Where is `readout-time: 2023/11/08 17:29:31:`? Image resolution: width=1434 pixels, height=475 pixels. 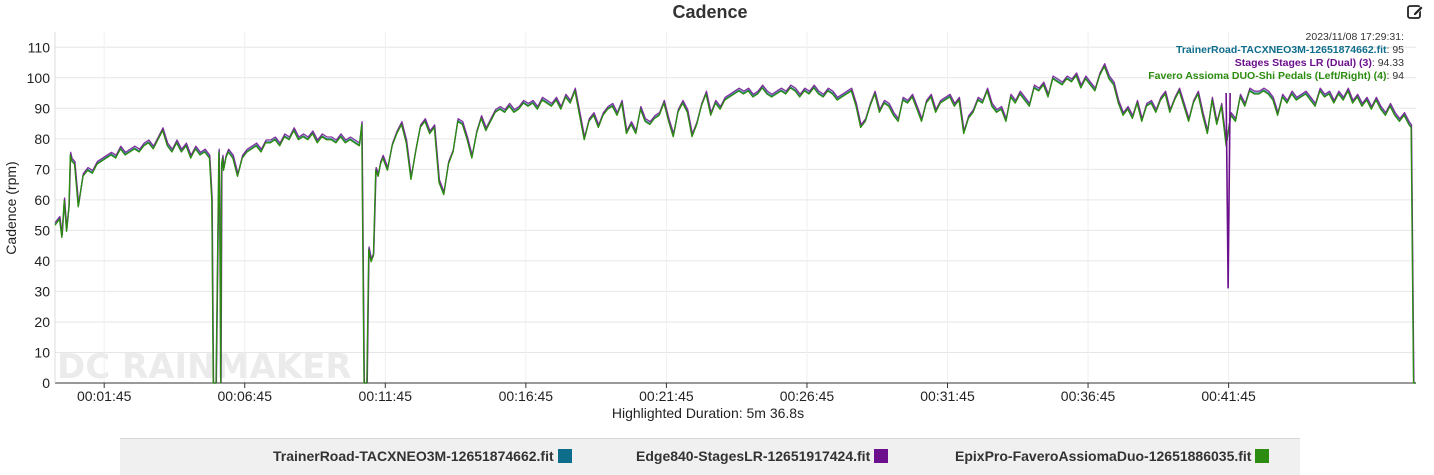
readout-time: 2023/11/08 17:29:31: is located at coordinates (1354, 37).